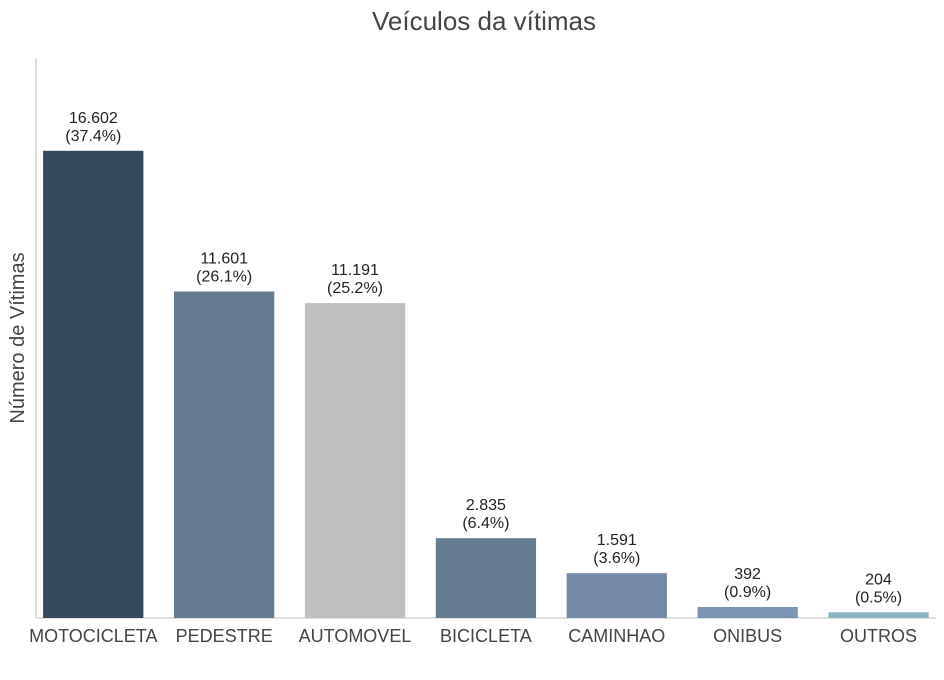 The width and height of the screenshot is (944, 680). I want to click on bar-outros, so click(878, 615).